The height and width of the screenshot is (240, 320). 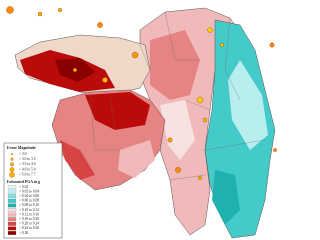 I want to click on legend-label: > 0.08 to 0.10, so click(x=29, y=205).